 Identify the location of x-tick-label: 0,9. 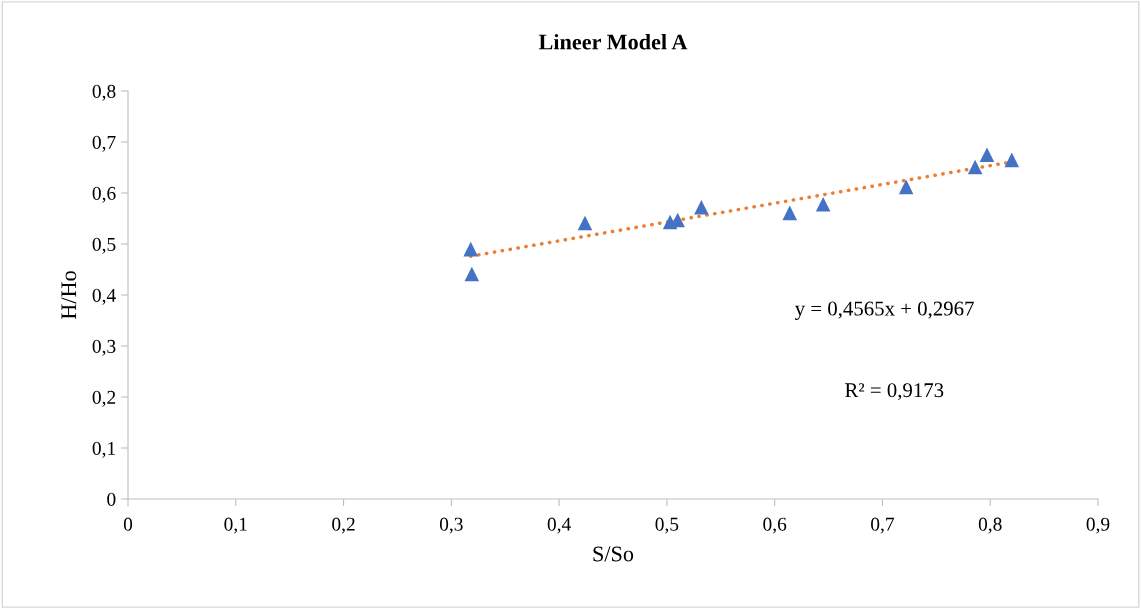
(1098, 525).